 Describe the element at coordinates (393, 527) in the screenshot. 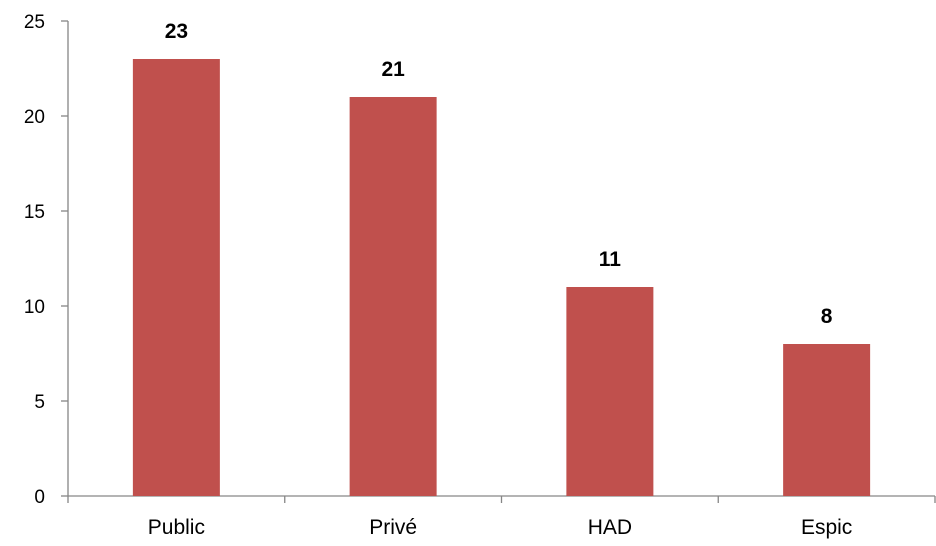

I see `x-category-label: Privé` at that location.